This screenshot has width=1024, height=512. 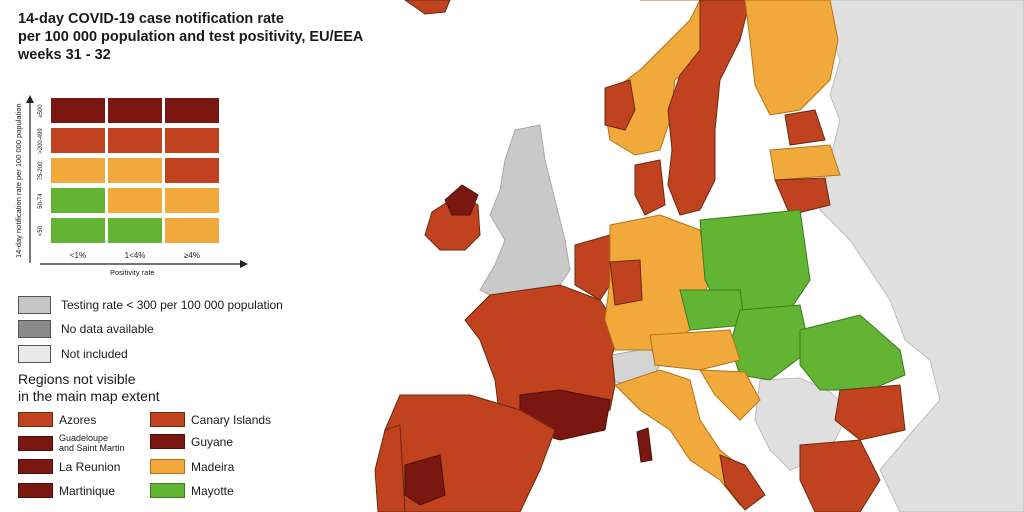 I want to click on map-slovakia-hungary, so click(x=770, y=342).